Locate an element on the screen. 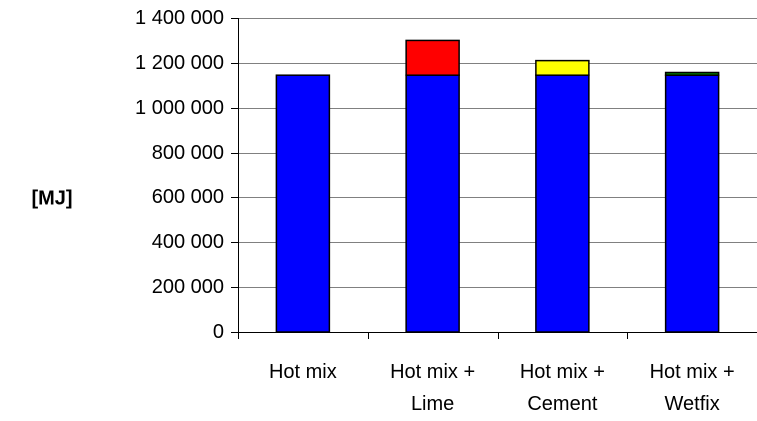 The image size is (757, 421). y-tick-label: 0 is located at coordinates (218, 332).